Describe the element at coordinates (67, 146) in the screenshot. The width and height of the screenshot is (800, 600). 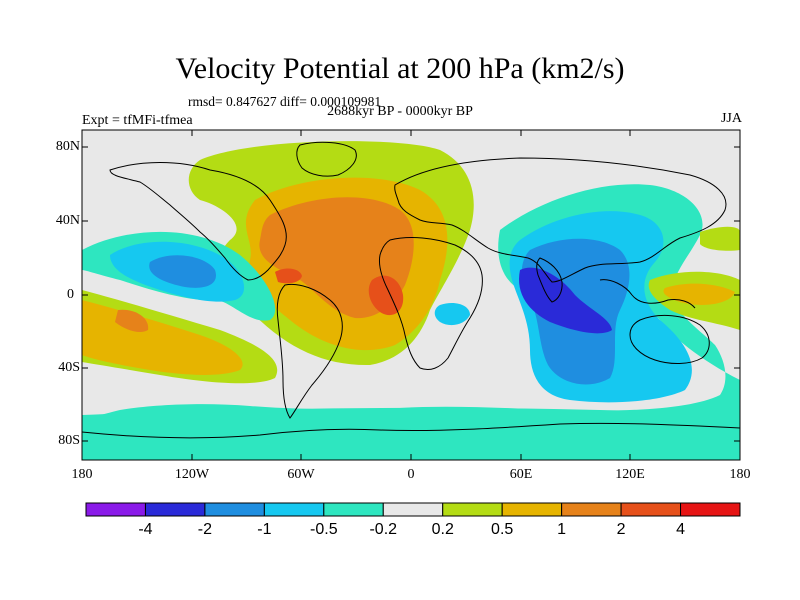
I see `lat-label-80n: 80N` at that location.